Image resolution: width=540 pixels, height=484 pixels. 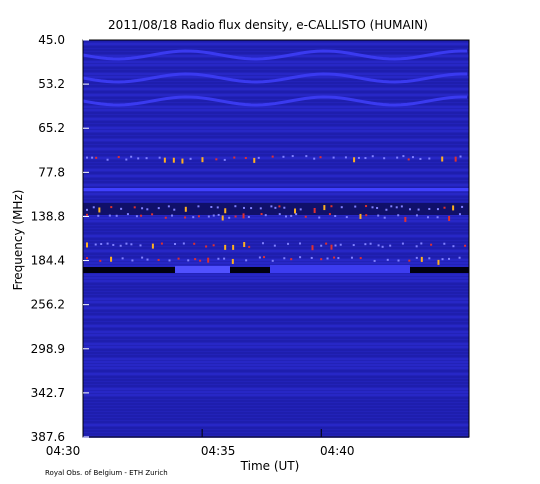 What do you see at coordinates (340, 269) in the screenshot?
I see `bright-band` at bounding box center [340, 269].